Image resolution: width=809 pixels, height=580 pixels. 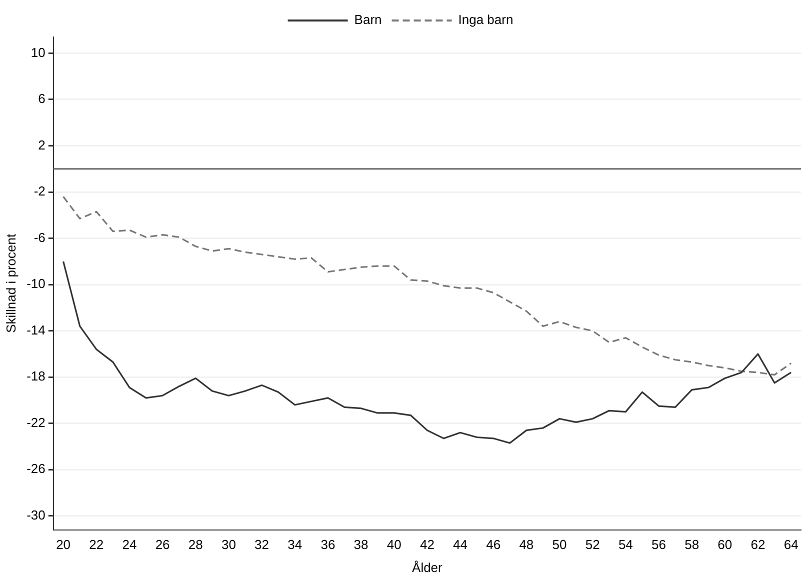 I want to click on y-tick-label: -22, so click(x=36, y=422).